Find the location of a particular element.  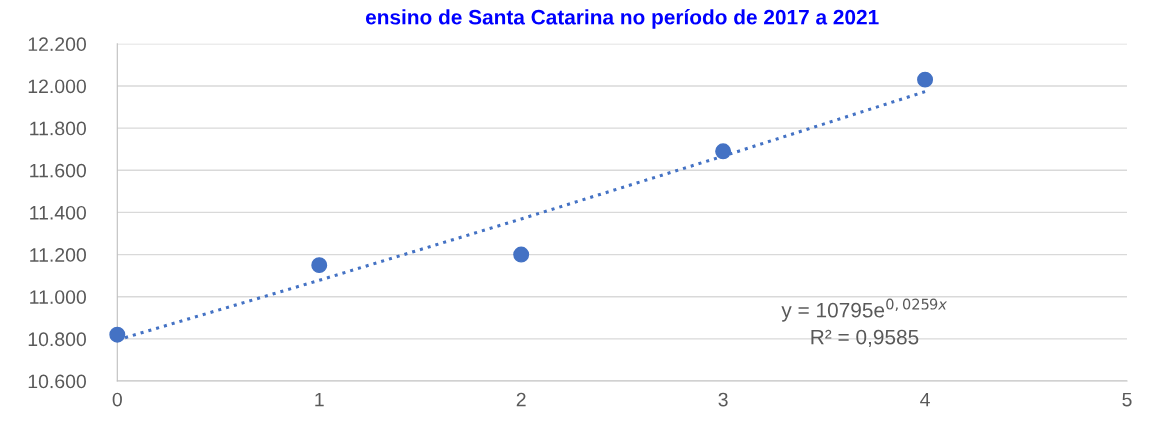

x-tick-label: 0 is located at coordinates (117, 399).